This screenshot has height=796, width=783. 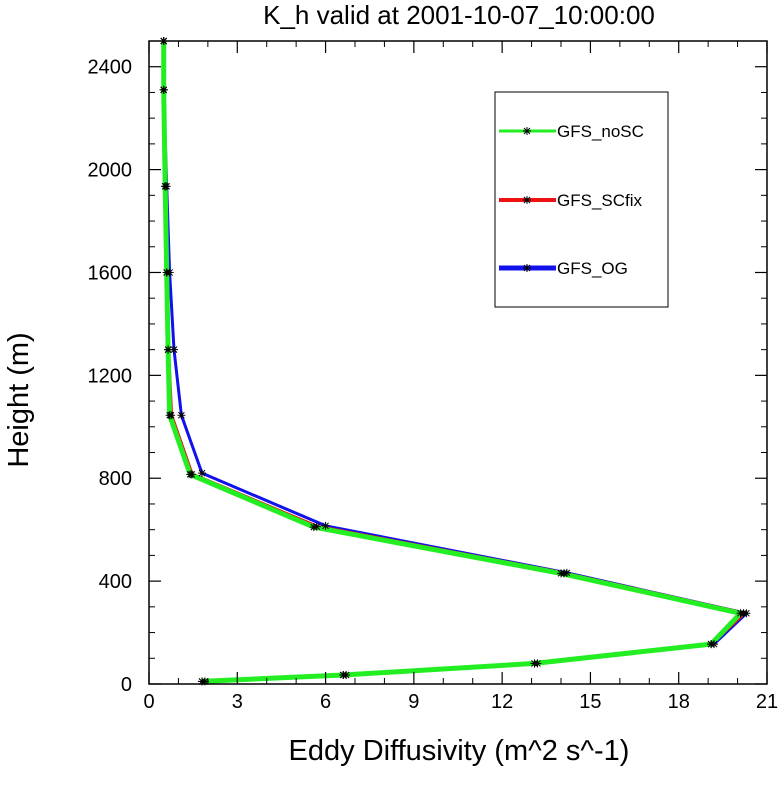 What do you see at coordinates (459, 751) in the screenshot?
I see `x-axis-title: Eddy Diffusivity (m^2 s^-1)` at bounding box center [459, 751].